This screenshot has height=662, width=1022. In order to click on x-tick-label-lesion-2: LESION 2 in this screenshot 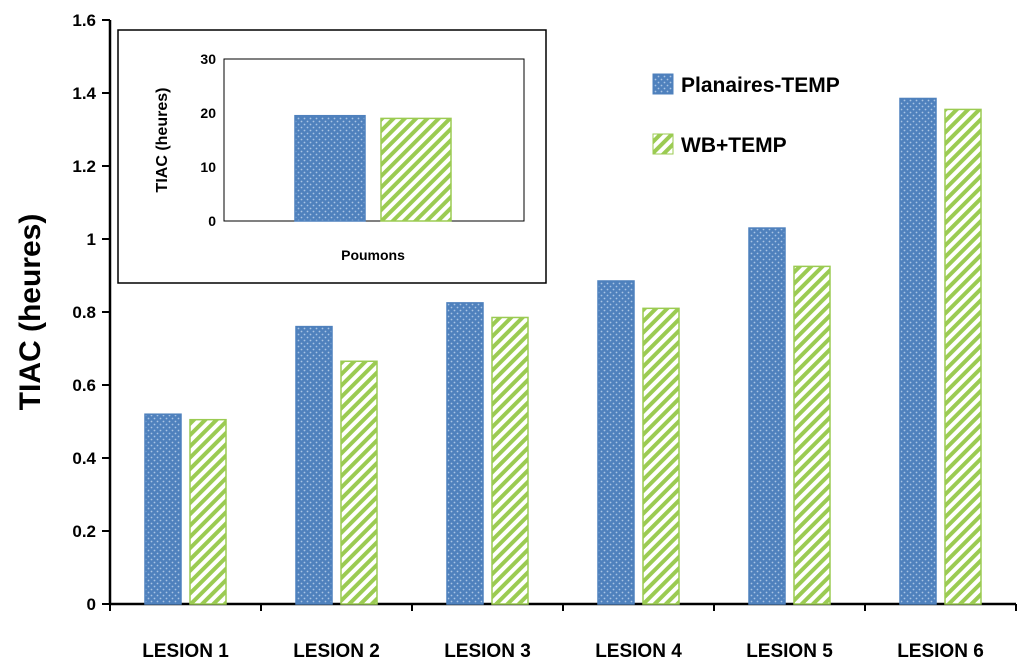, I will do `click(336, 651)`.